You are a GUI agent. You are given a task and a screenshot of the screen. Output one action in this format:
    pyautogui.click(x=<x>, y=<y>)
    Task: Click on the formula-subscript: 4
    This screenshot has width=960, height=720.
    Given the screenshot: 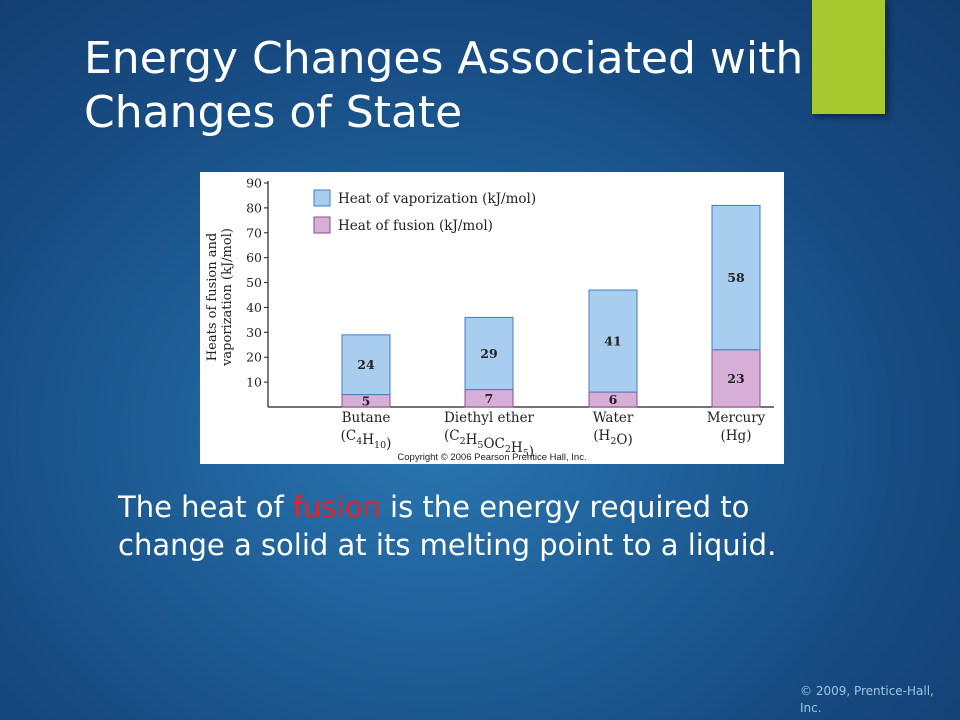 What is the action you would take?
    pyautogui.click(x=359, y=441)
    